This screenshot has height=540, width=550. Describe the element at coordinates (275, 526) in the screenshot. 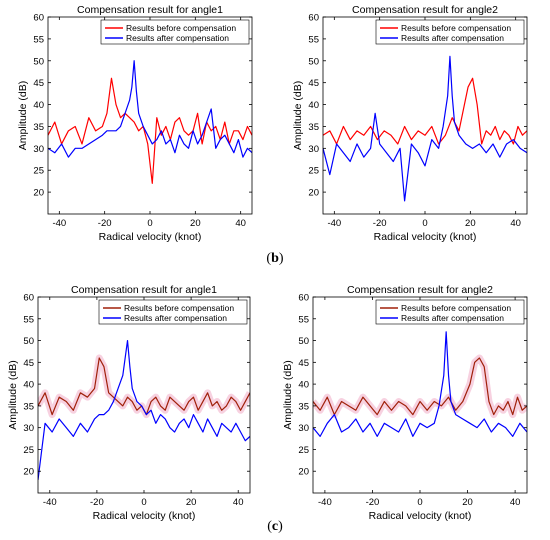

I see `panel-label-c: (c)` at that location.